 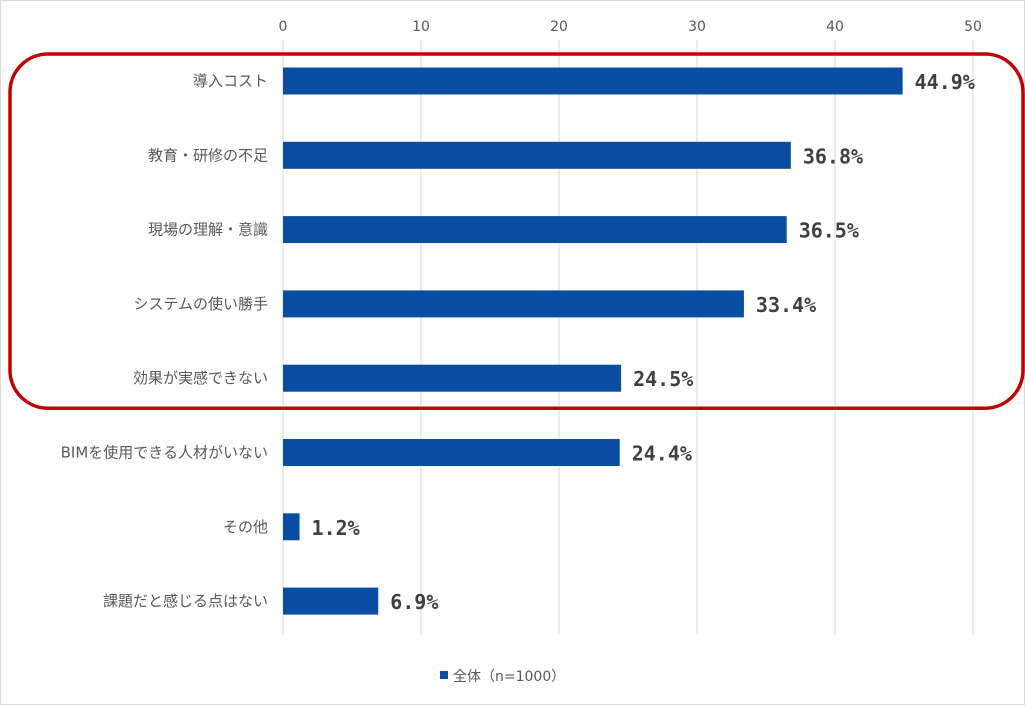 I want to click on x-tick-label: 10, so click(x=421, y=27).